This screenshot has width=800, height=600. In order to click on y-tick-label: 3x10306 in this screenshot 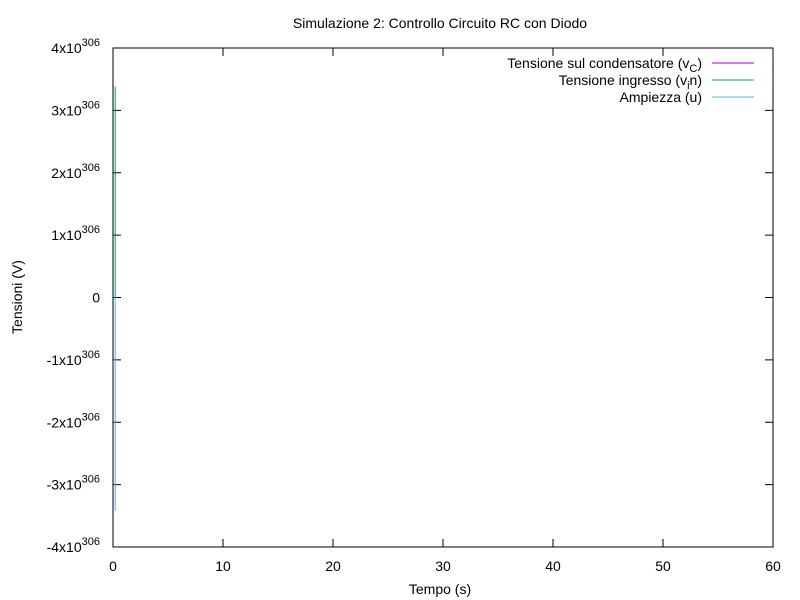, I will do `click(75, 108)`.